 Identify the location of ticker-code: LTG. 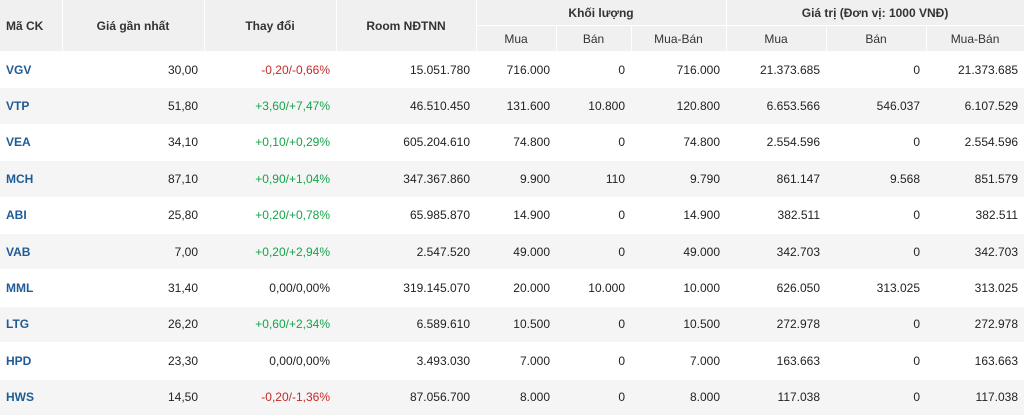
(31, 325).